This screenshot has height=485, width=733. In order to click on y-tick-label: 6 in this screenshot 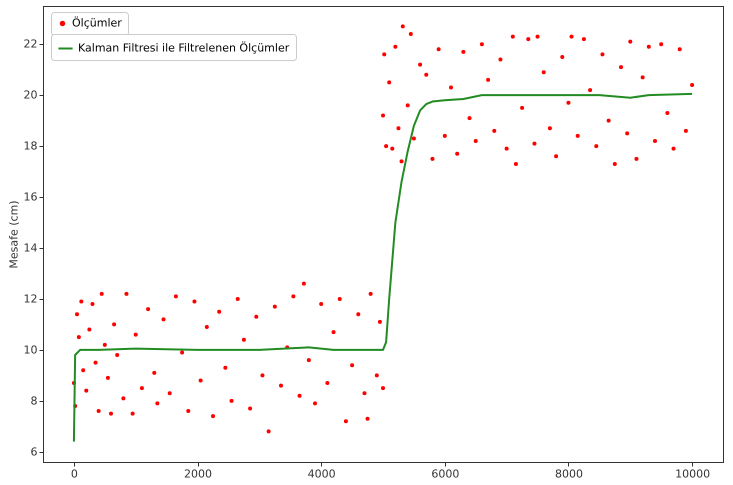, I will do `click(34, 451)`.